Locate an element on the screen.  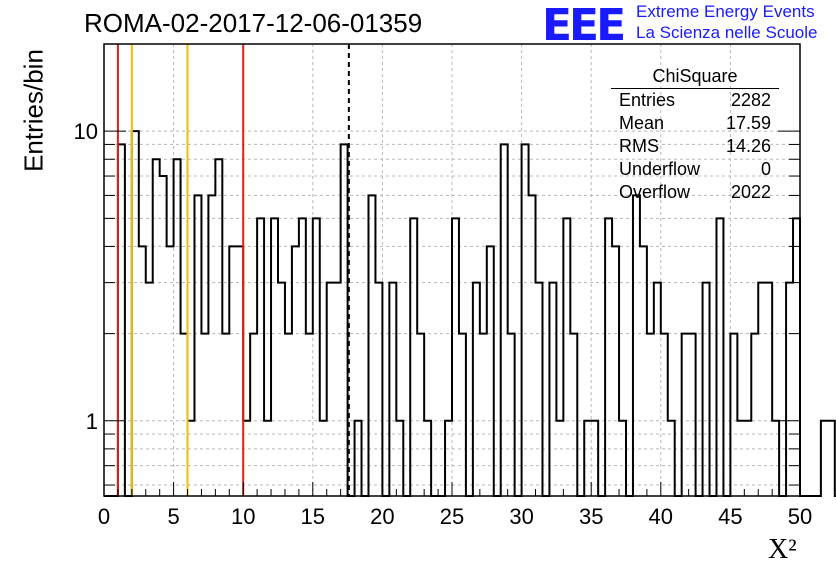
x-tick-label: 35 is located at coordinates (591, 516).